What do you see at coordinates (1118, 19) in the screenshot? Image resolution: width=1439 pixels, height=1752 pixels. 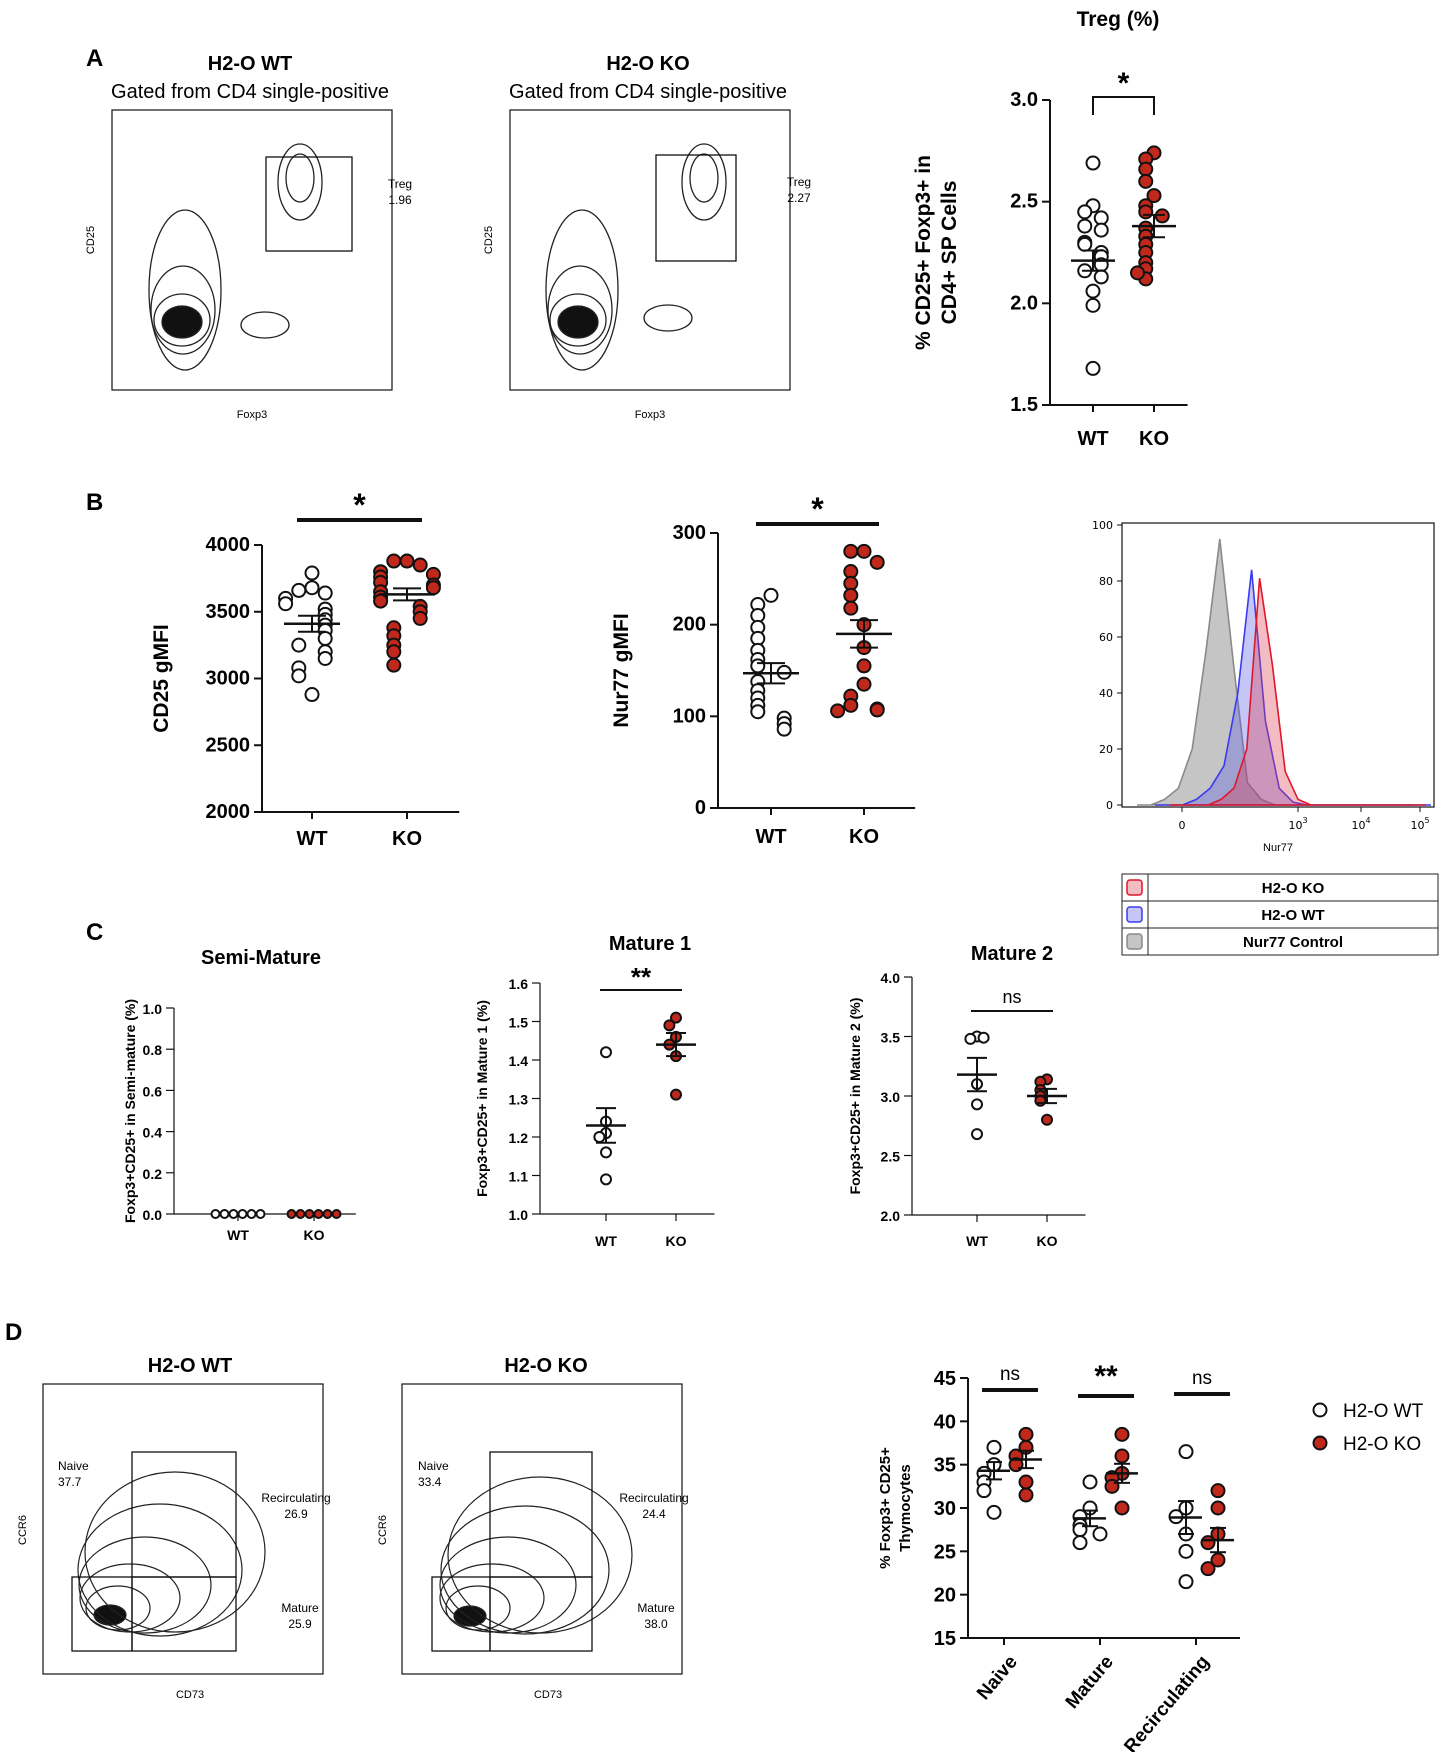 I see `chart-title: Treg (%)` at bounding box center [1118, 19].